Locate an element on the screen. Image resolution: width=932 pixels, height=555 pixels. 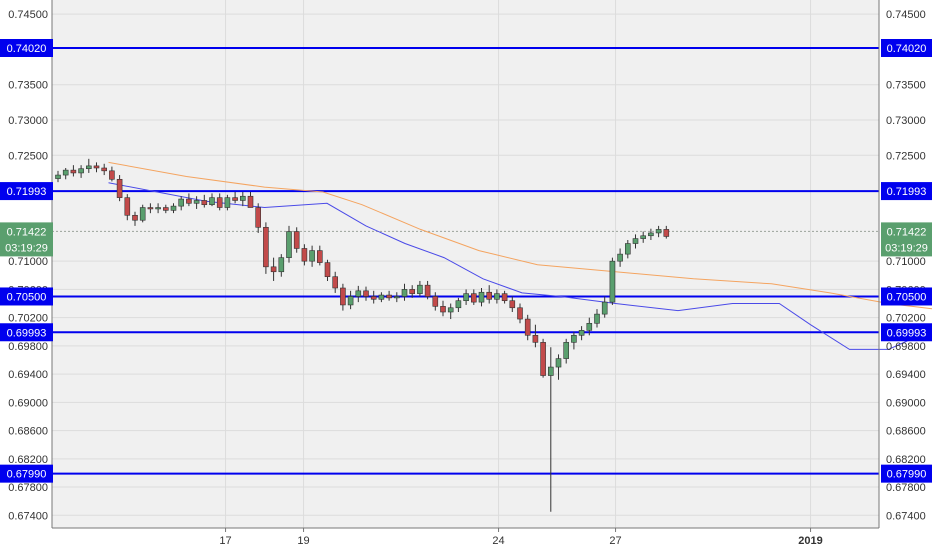
y-tick-label-left: 0.67800 is located at coordinates (28, 488).